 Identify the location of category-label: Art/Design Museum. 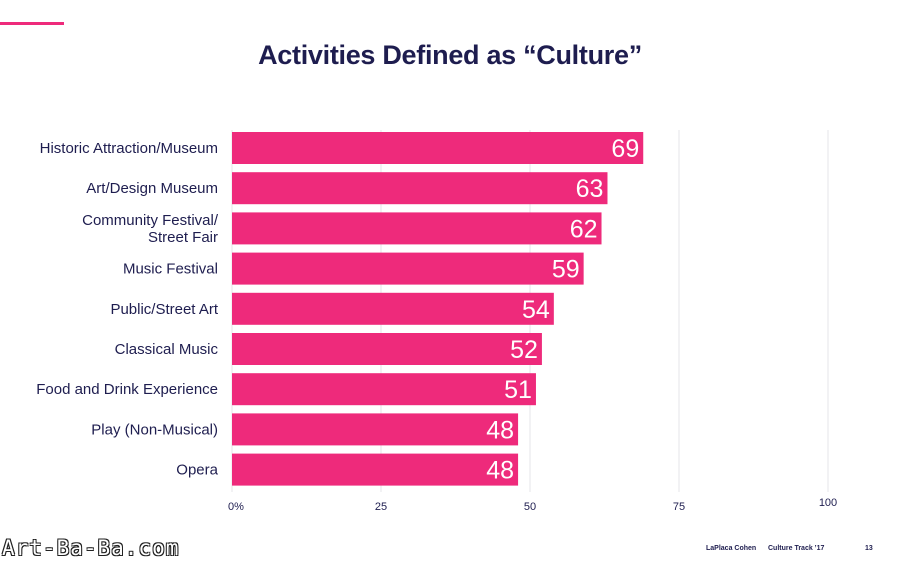
(152, 188).